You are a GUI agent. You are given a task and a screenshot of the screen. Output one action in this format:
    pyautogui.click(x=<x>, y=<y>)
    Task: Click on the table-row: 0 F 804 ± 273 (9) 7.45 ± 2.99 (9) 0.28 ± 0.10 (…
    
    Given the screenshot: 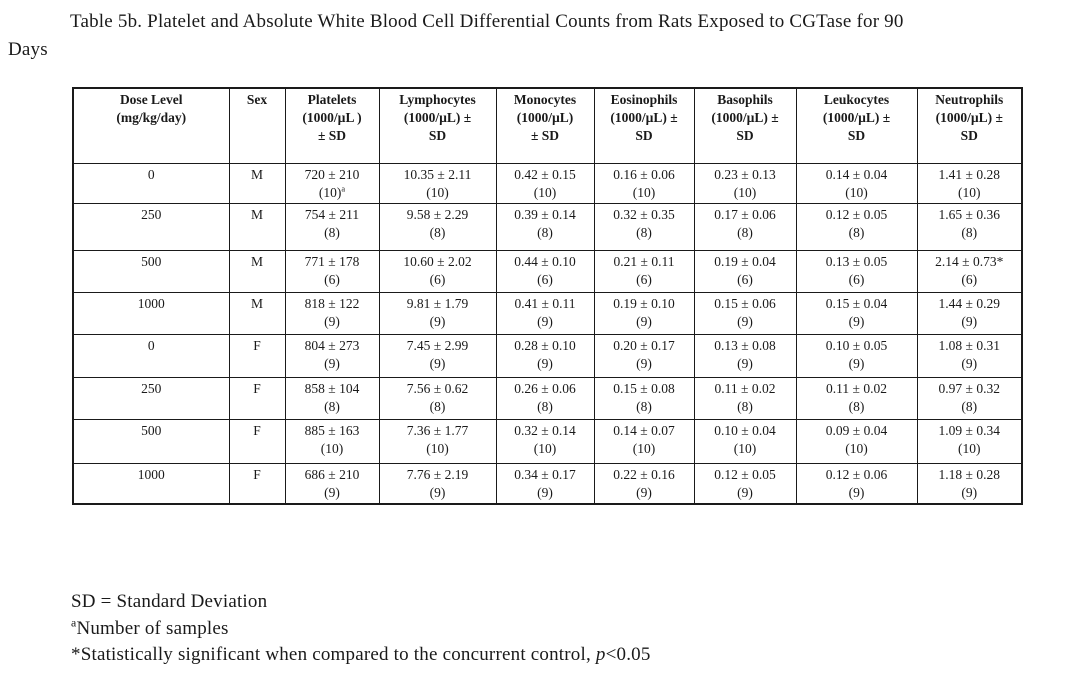 What is the action you would take?
    pyautogui.click(x=547, y=356)
    